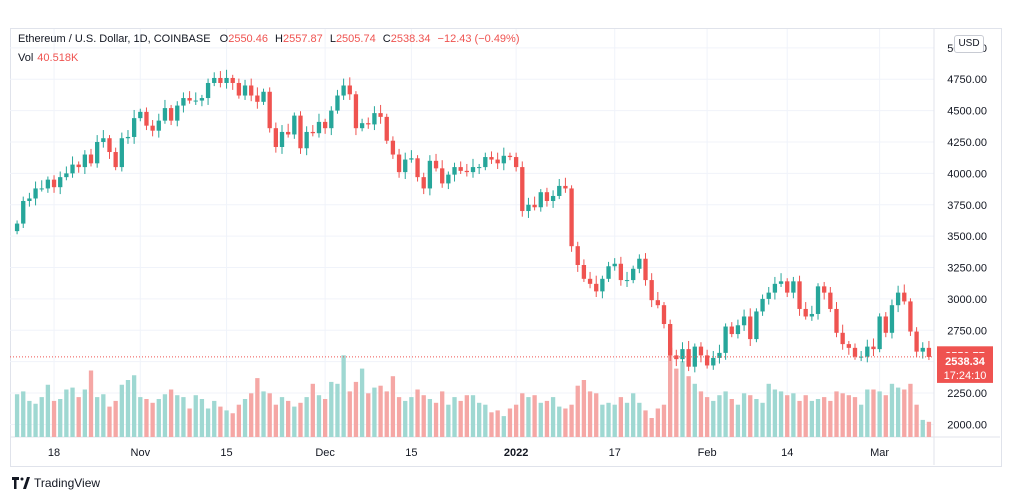 This screenshot has height=501, width=1012. Describe the element at coordinates (141, 453) in the screenshot. I see `x-tick-label: Nov` at that location.